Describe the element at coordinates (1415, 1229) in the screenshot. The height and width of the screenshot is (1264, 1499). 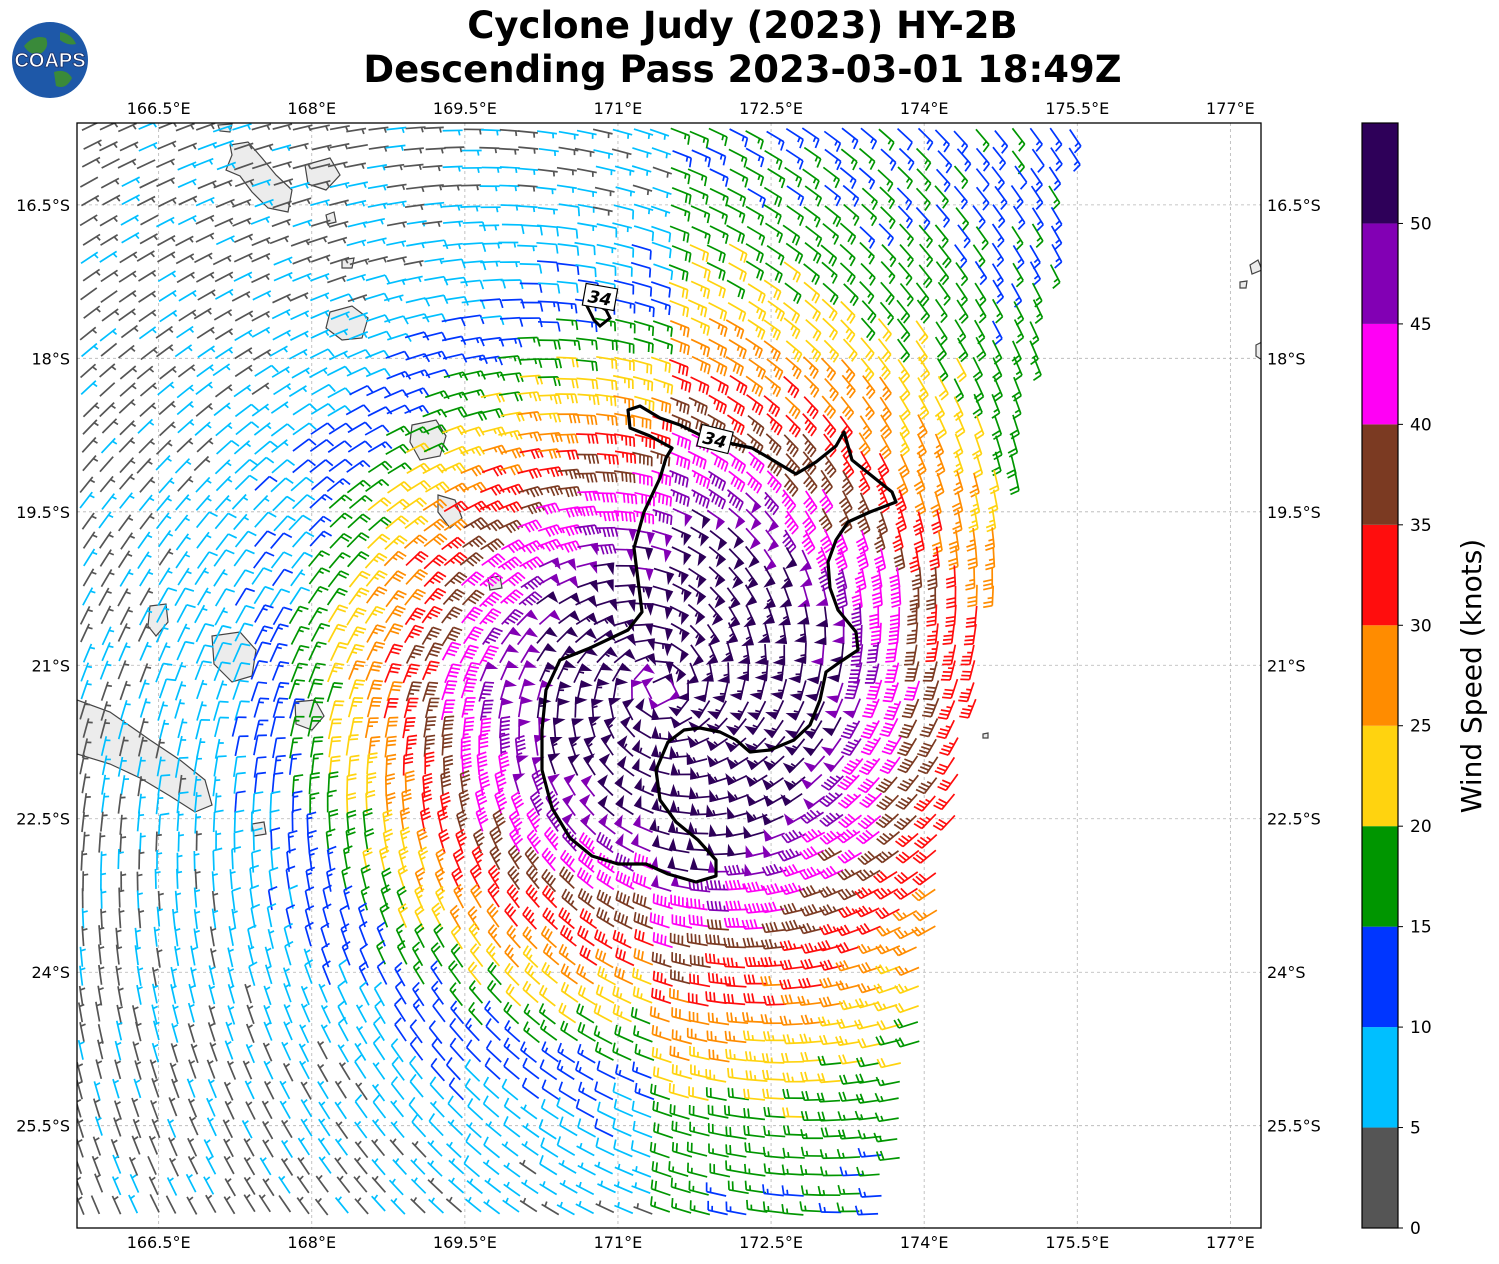
I see `colorbar-tick-label: 0` at that location.